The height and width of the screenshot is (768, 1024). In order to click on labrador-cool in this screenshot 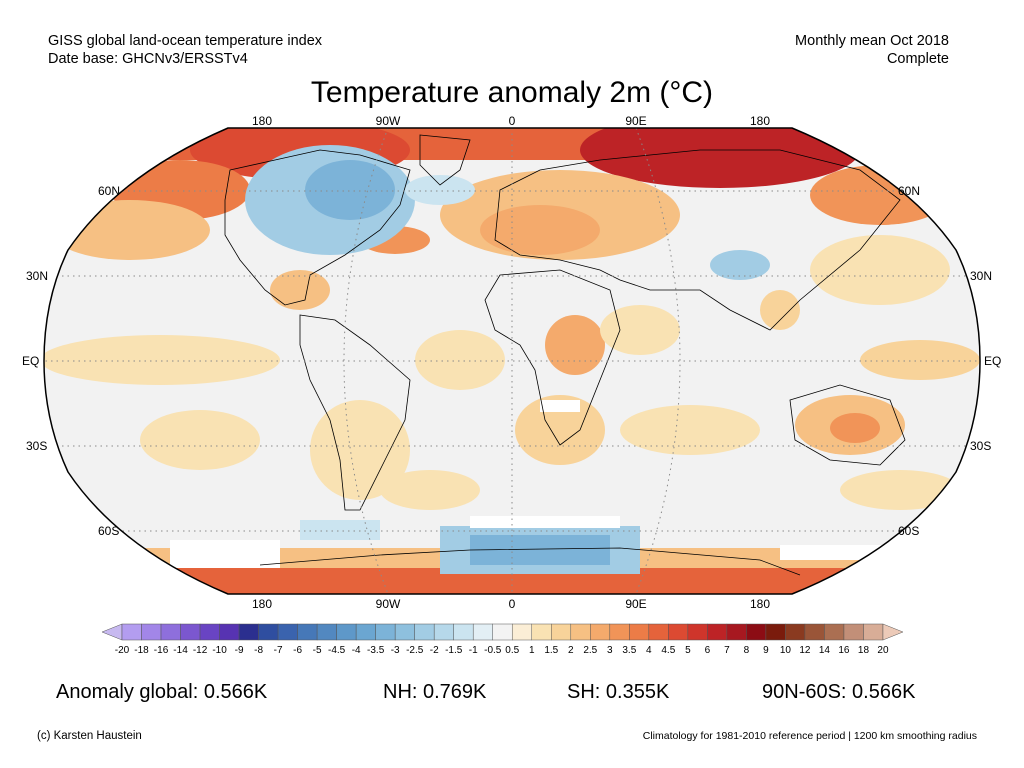, I will do `click(440, 190)`.